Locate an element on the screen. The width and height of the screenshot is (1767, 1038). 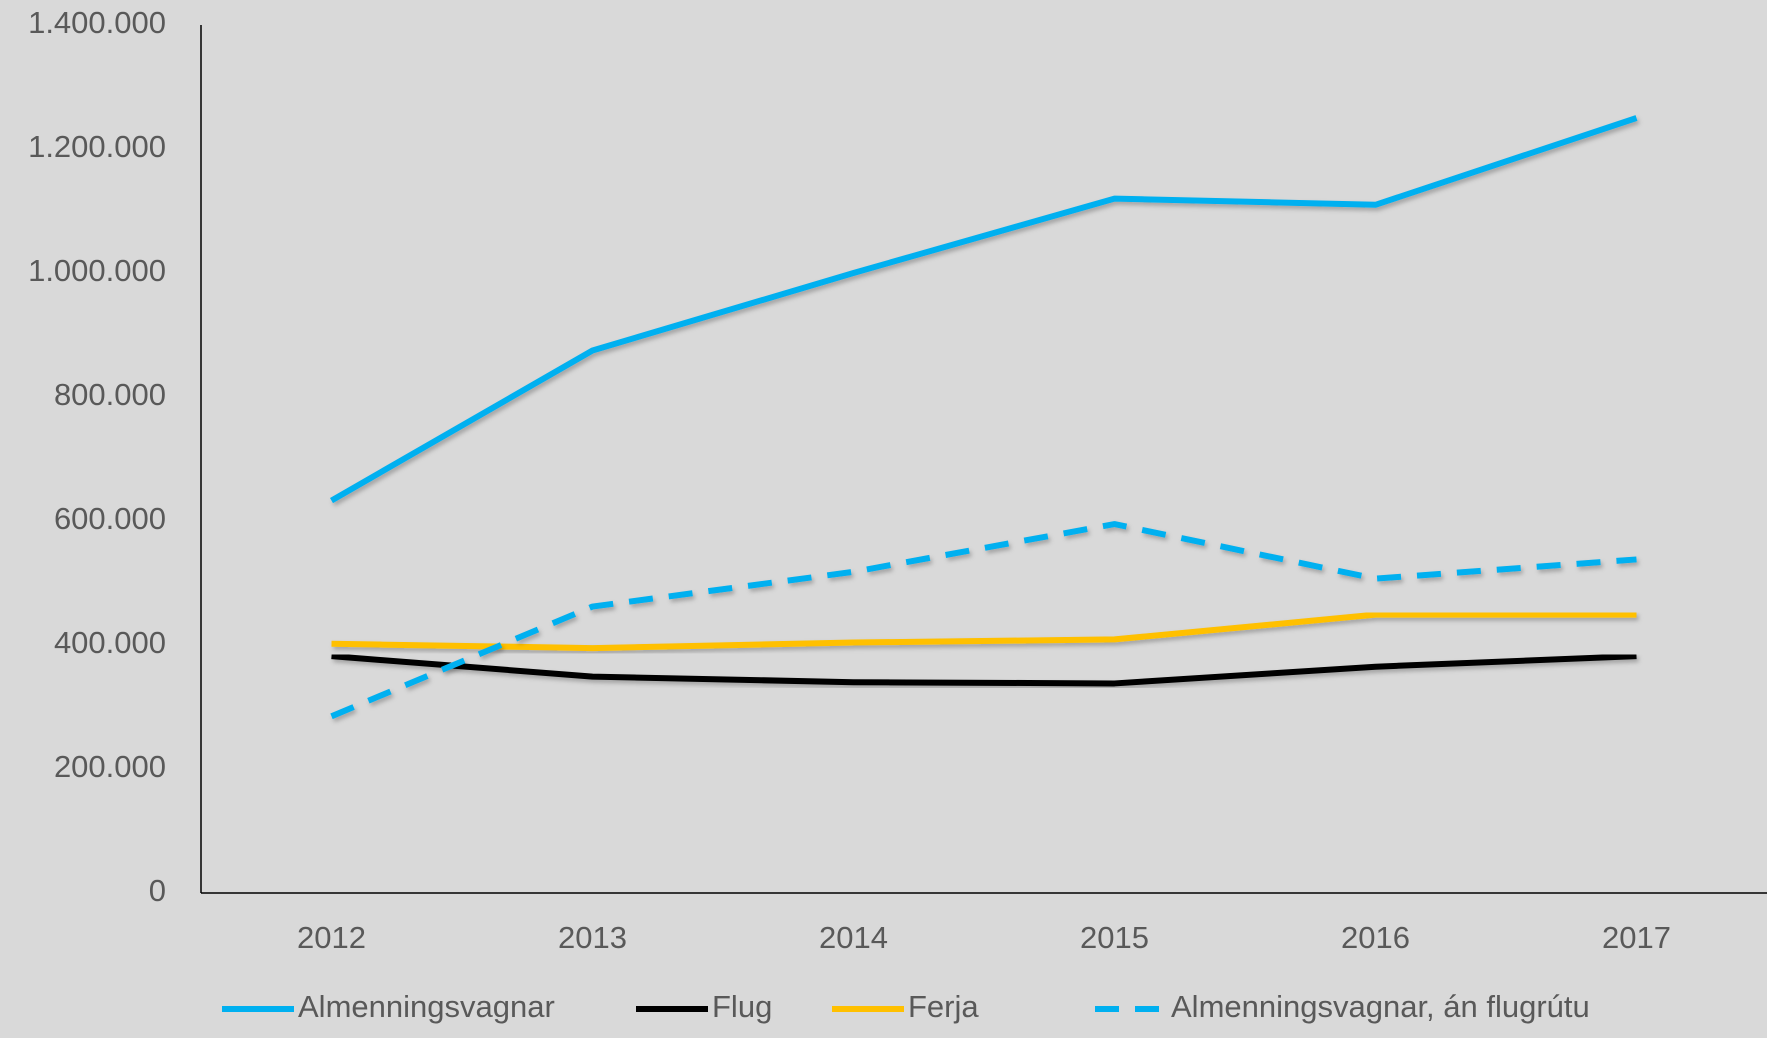
x-tick-label: 2014 is located at coordinates (853, 937).